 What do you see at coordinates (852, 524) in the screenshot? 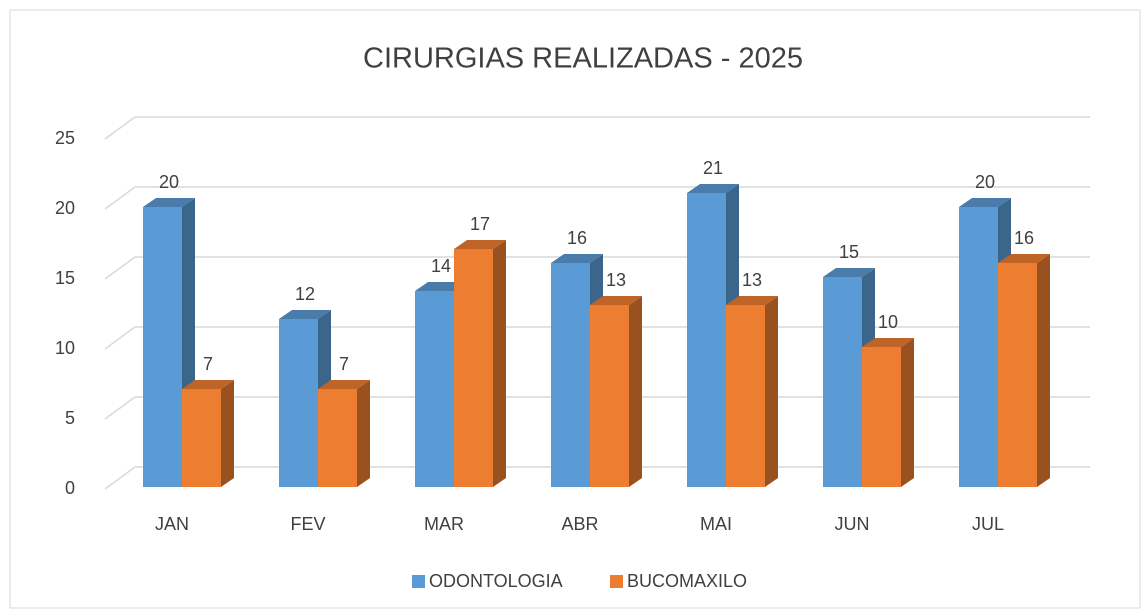
I see `x-tick-label: JUN` at bounding box center [852, 524].